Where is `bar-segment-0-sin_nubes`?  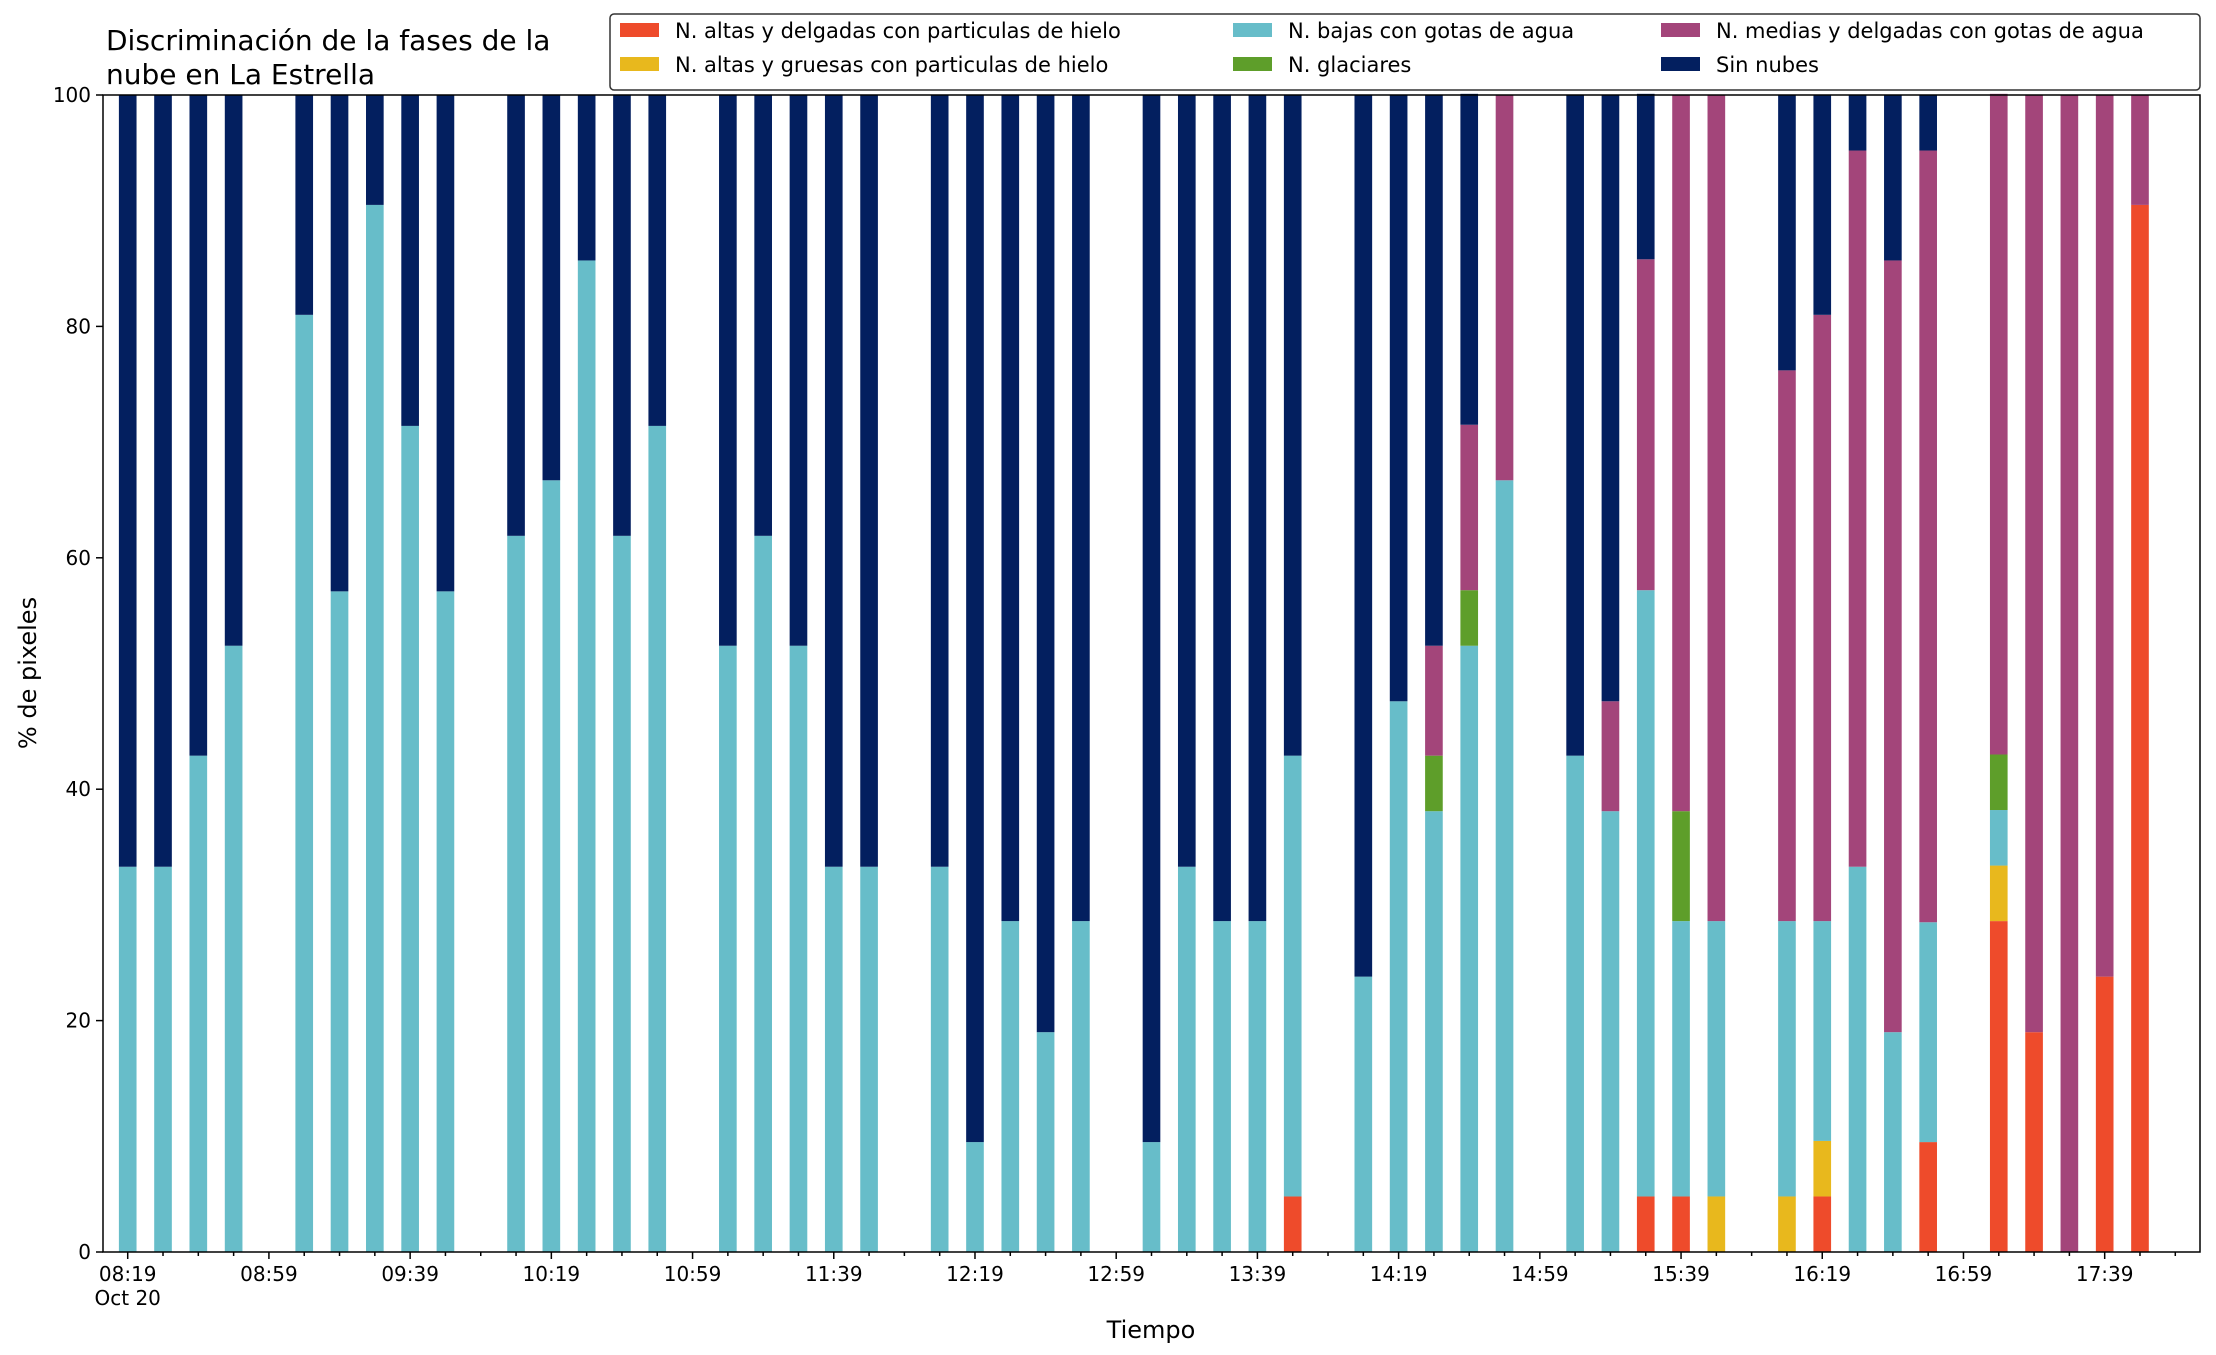 bar-segment-0-sin_nubes is located at coordinates (127, 481).